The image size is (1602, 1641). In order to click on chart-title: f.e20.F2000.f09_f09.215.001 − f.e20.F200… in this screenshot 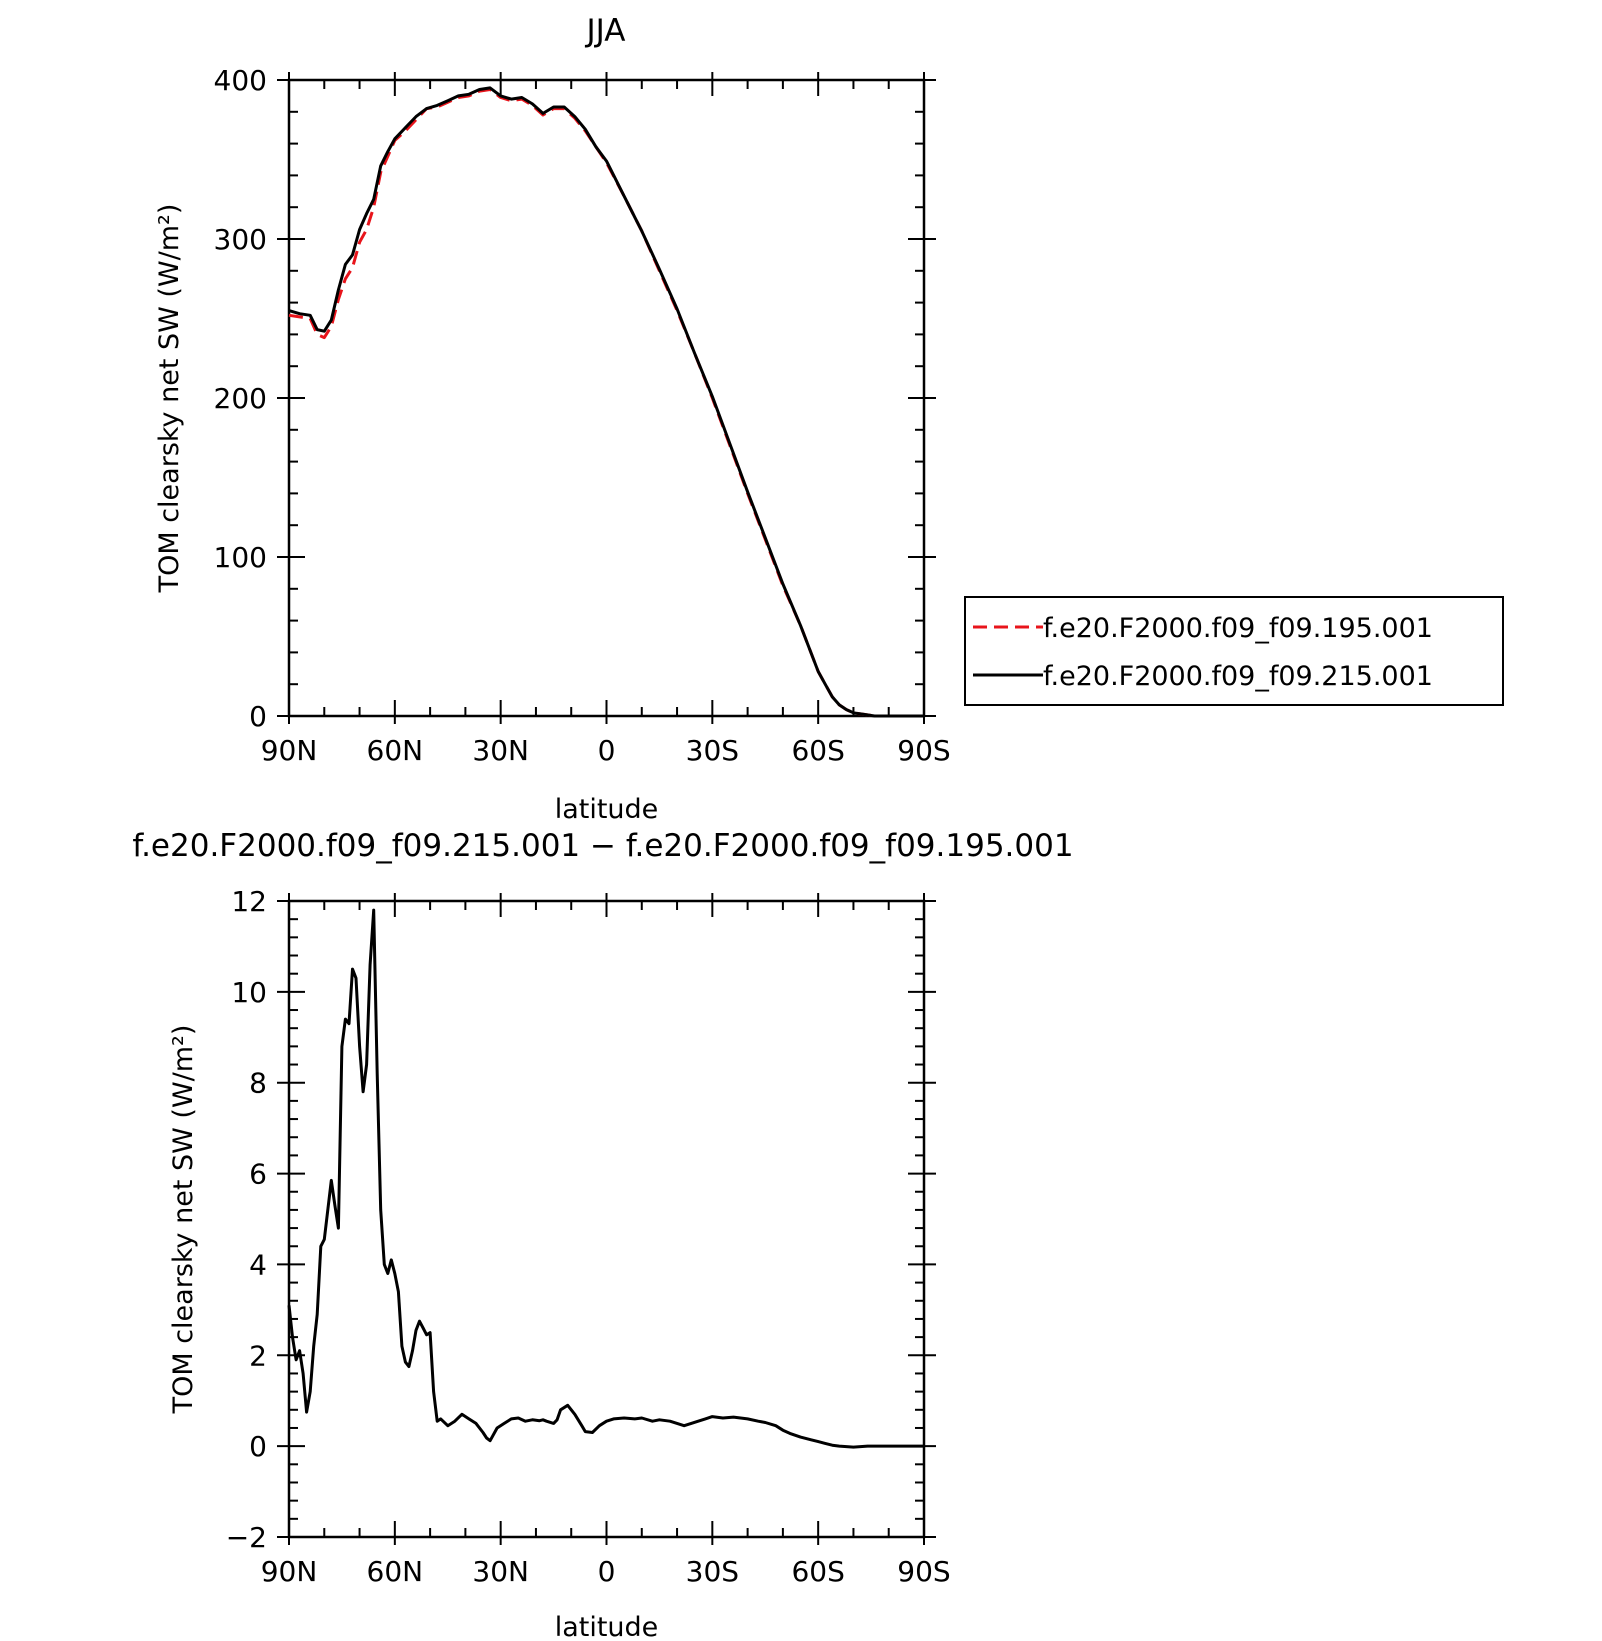, I will do `click(602, 846)`.